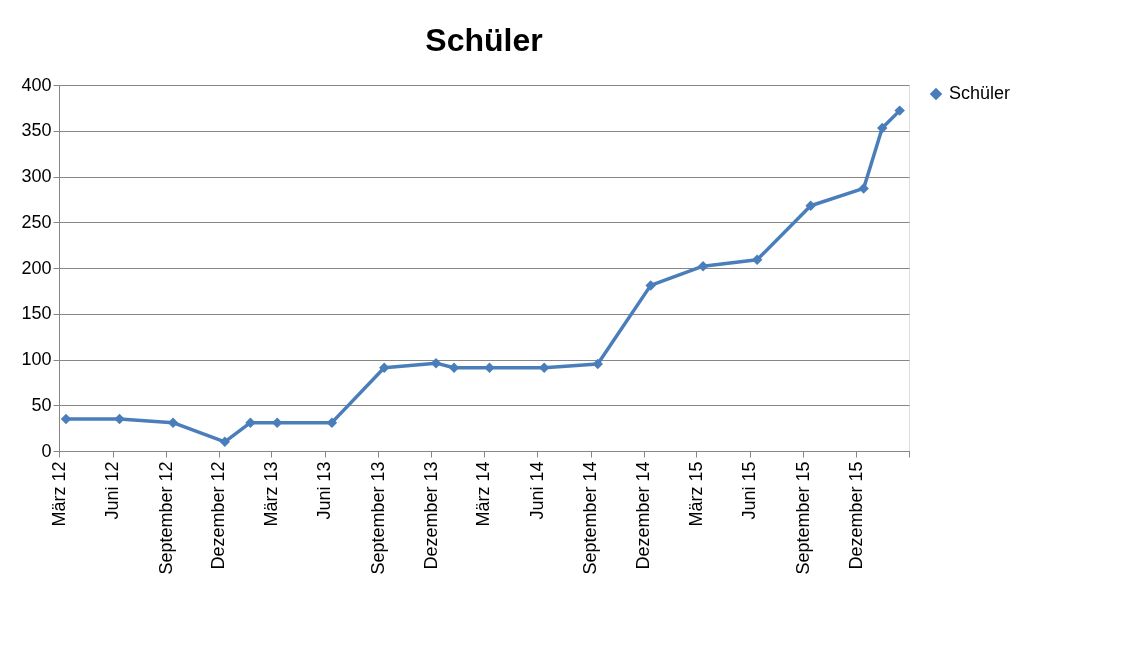  What do you see at coordinates (36, 84) in the screenshot?
I see `y-tick-label: 400` at bounding box center [36, 84].